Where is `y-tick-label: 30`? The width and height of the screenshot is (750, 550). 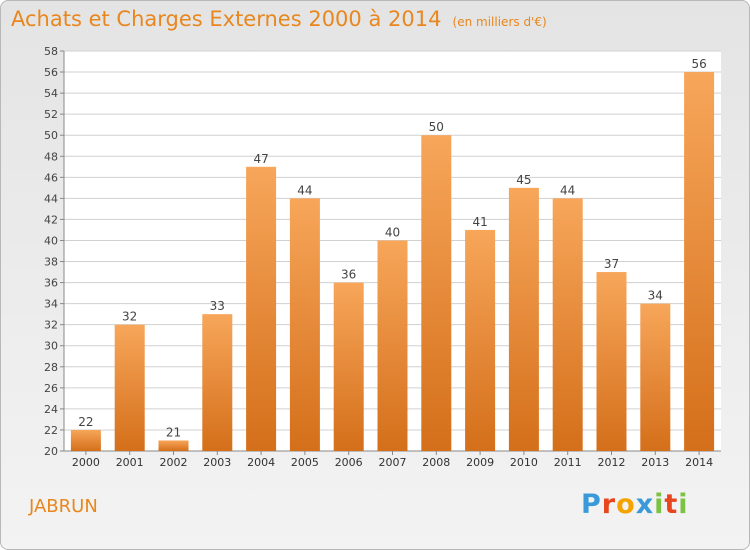
y-tick-label: 30 is located at coordinates (51, 346).